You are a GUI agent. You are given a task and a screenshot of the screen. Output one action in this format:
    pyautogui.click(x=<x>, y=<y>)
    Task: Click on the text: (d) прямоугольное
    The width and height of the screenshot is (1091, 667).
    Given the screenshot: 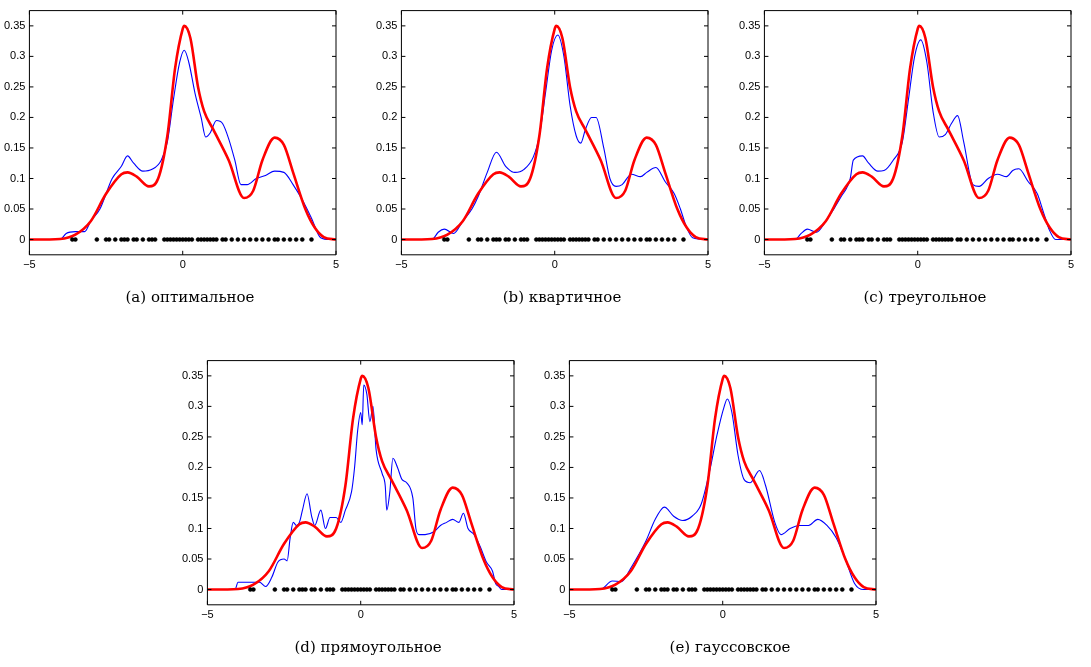 What is the action you would take?
    pyautogui.click(x=368, y=647)
    